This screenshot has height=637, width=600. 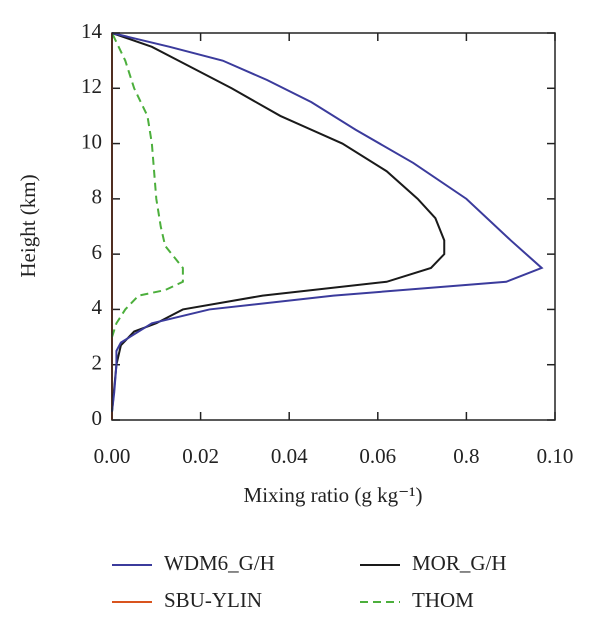 I want to click on x-tick-label: 0.8, so click(x=466, y=456).